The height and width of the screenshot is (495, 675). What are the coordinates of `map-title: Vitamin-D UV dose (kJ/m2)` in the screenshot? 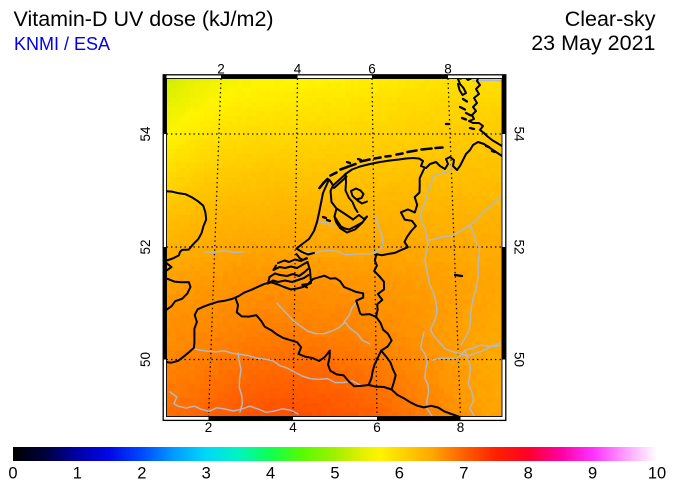 It's located at (144, 19).